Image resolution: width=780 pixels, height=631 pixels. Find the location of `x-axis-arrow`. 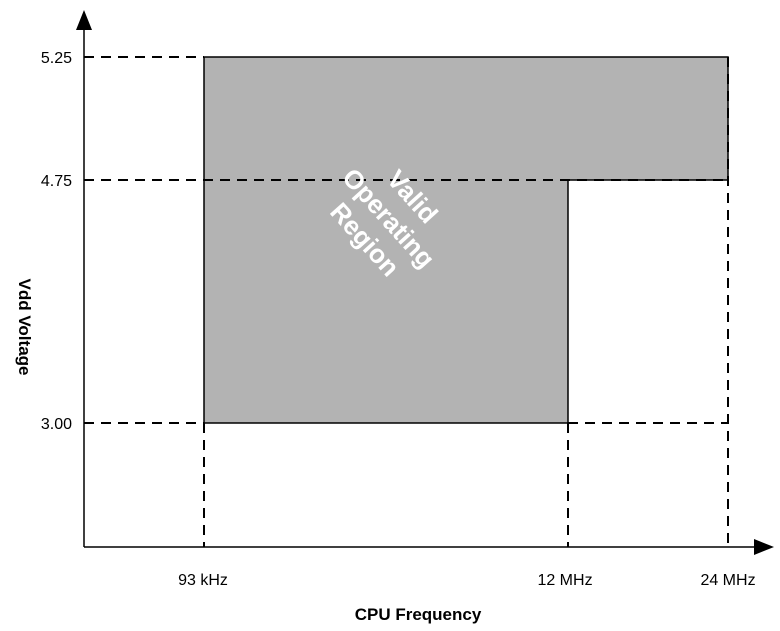

x-axis-arrow is located at coordinates (764, 547).